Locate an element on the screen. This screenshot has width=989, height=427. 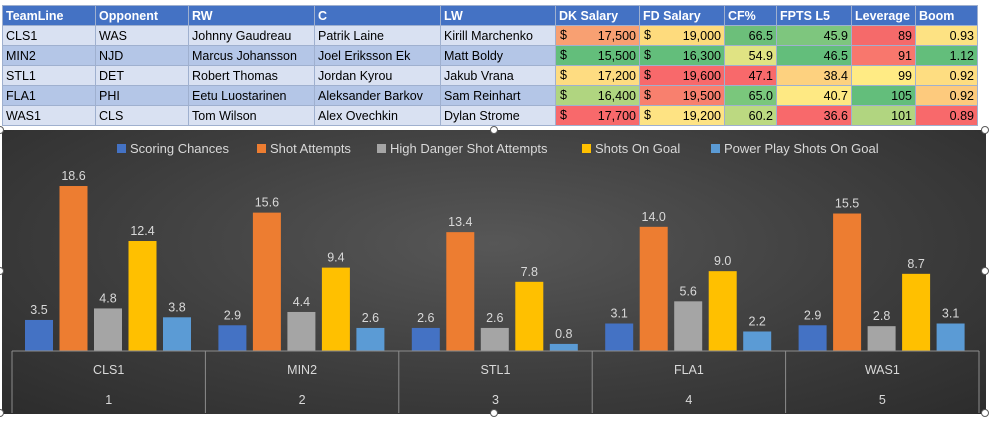
cell-rw: Marcus Johansson is located at coordinates (251, 55).